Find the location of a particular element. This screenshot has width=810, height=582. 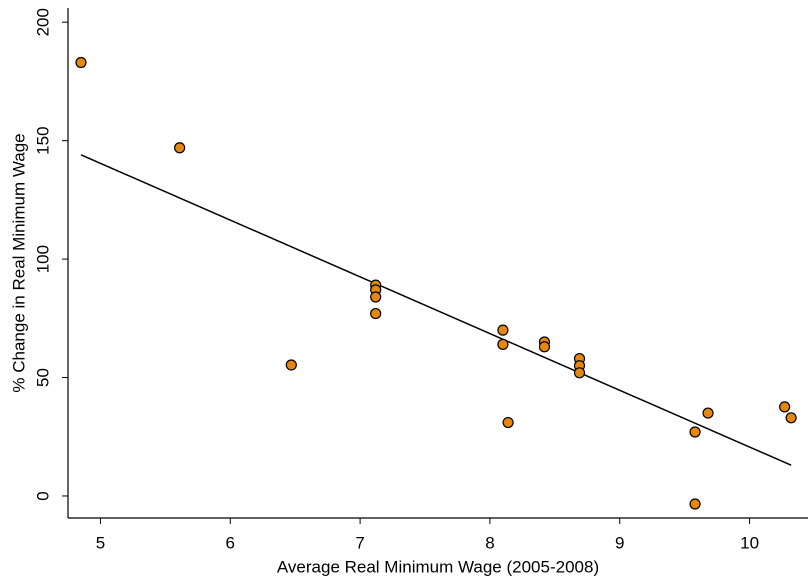

y-tick-label: 200 is located at coordinates (42, 22).